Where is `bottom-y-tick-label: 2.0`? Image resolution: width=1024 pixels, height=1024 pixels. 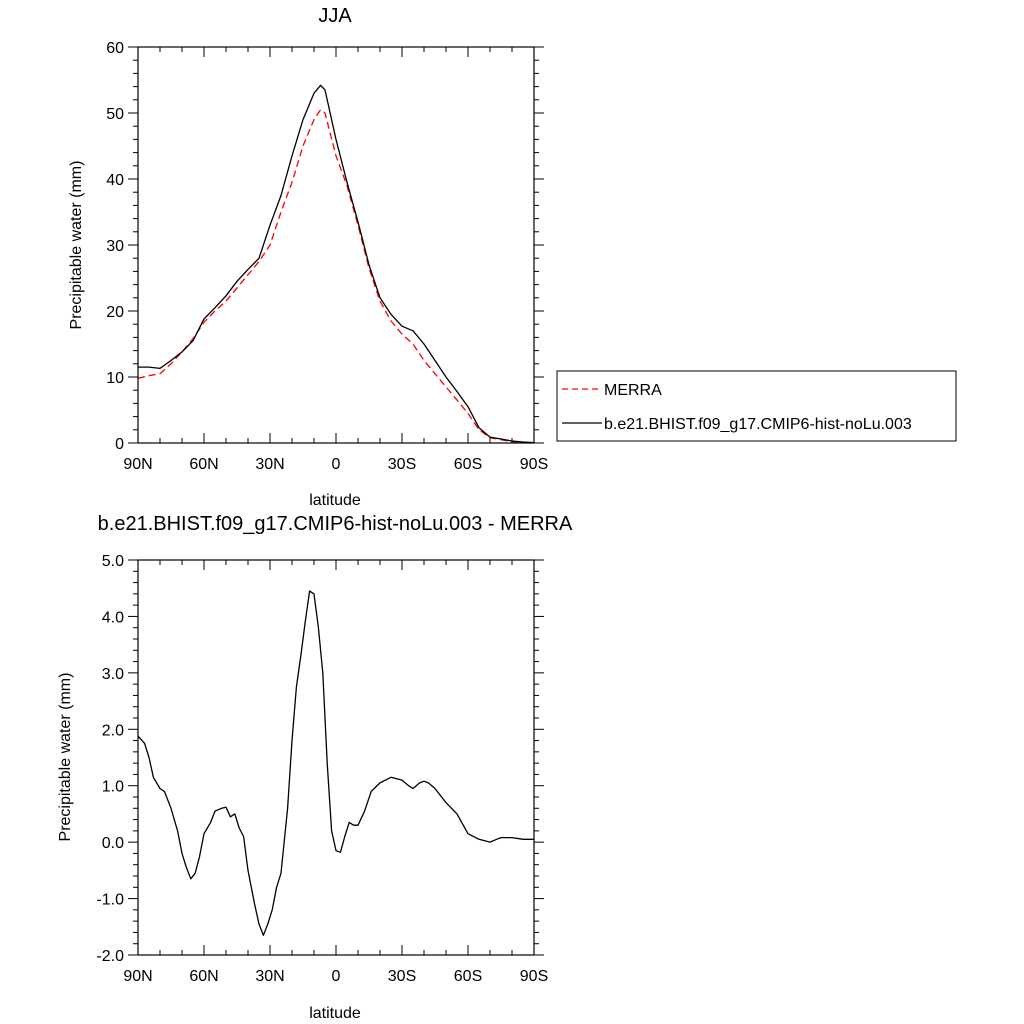
bottom-y-tick-label: 2.0 is located at coordinates (113, 730).